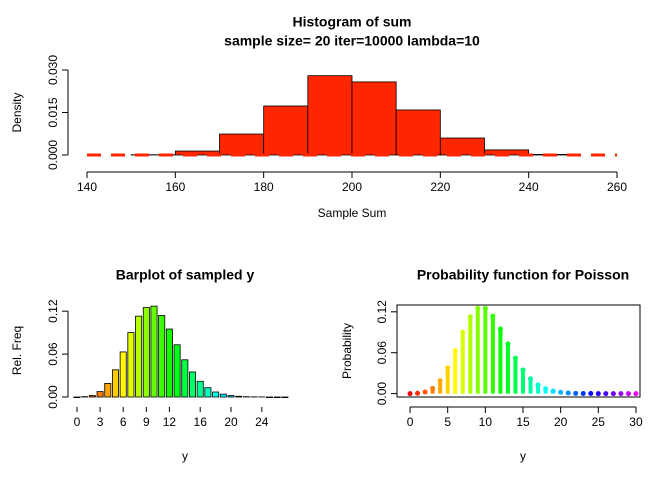  I want to click on x-tick-label: 25, so click(599, 422).